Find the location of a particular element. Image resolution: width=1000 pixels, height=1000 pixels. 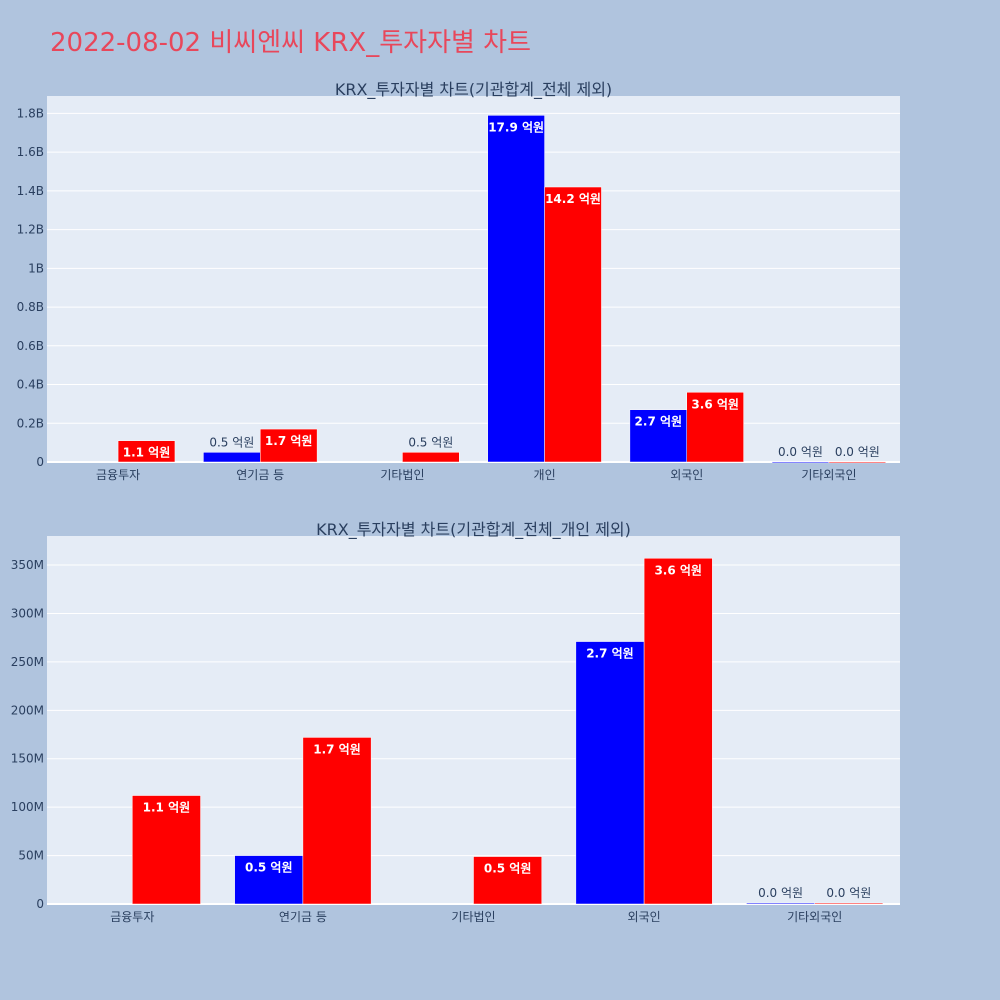

data-label: 17.9 억원 is located at coordinates (516, 127).